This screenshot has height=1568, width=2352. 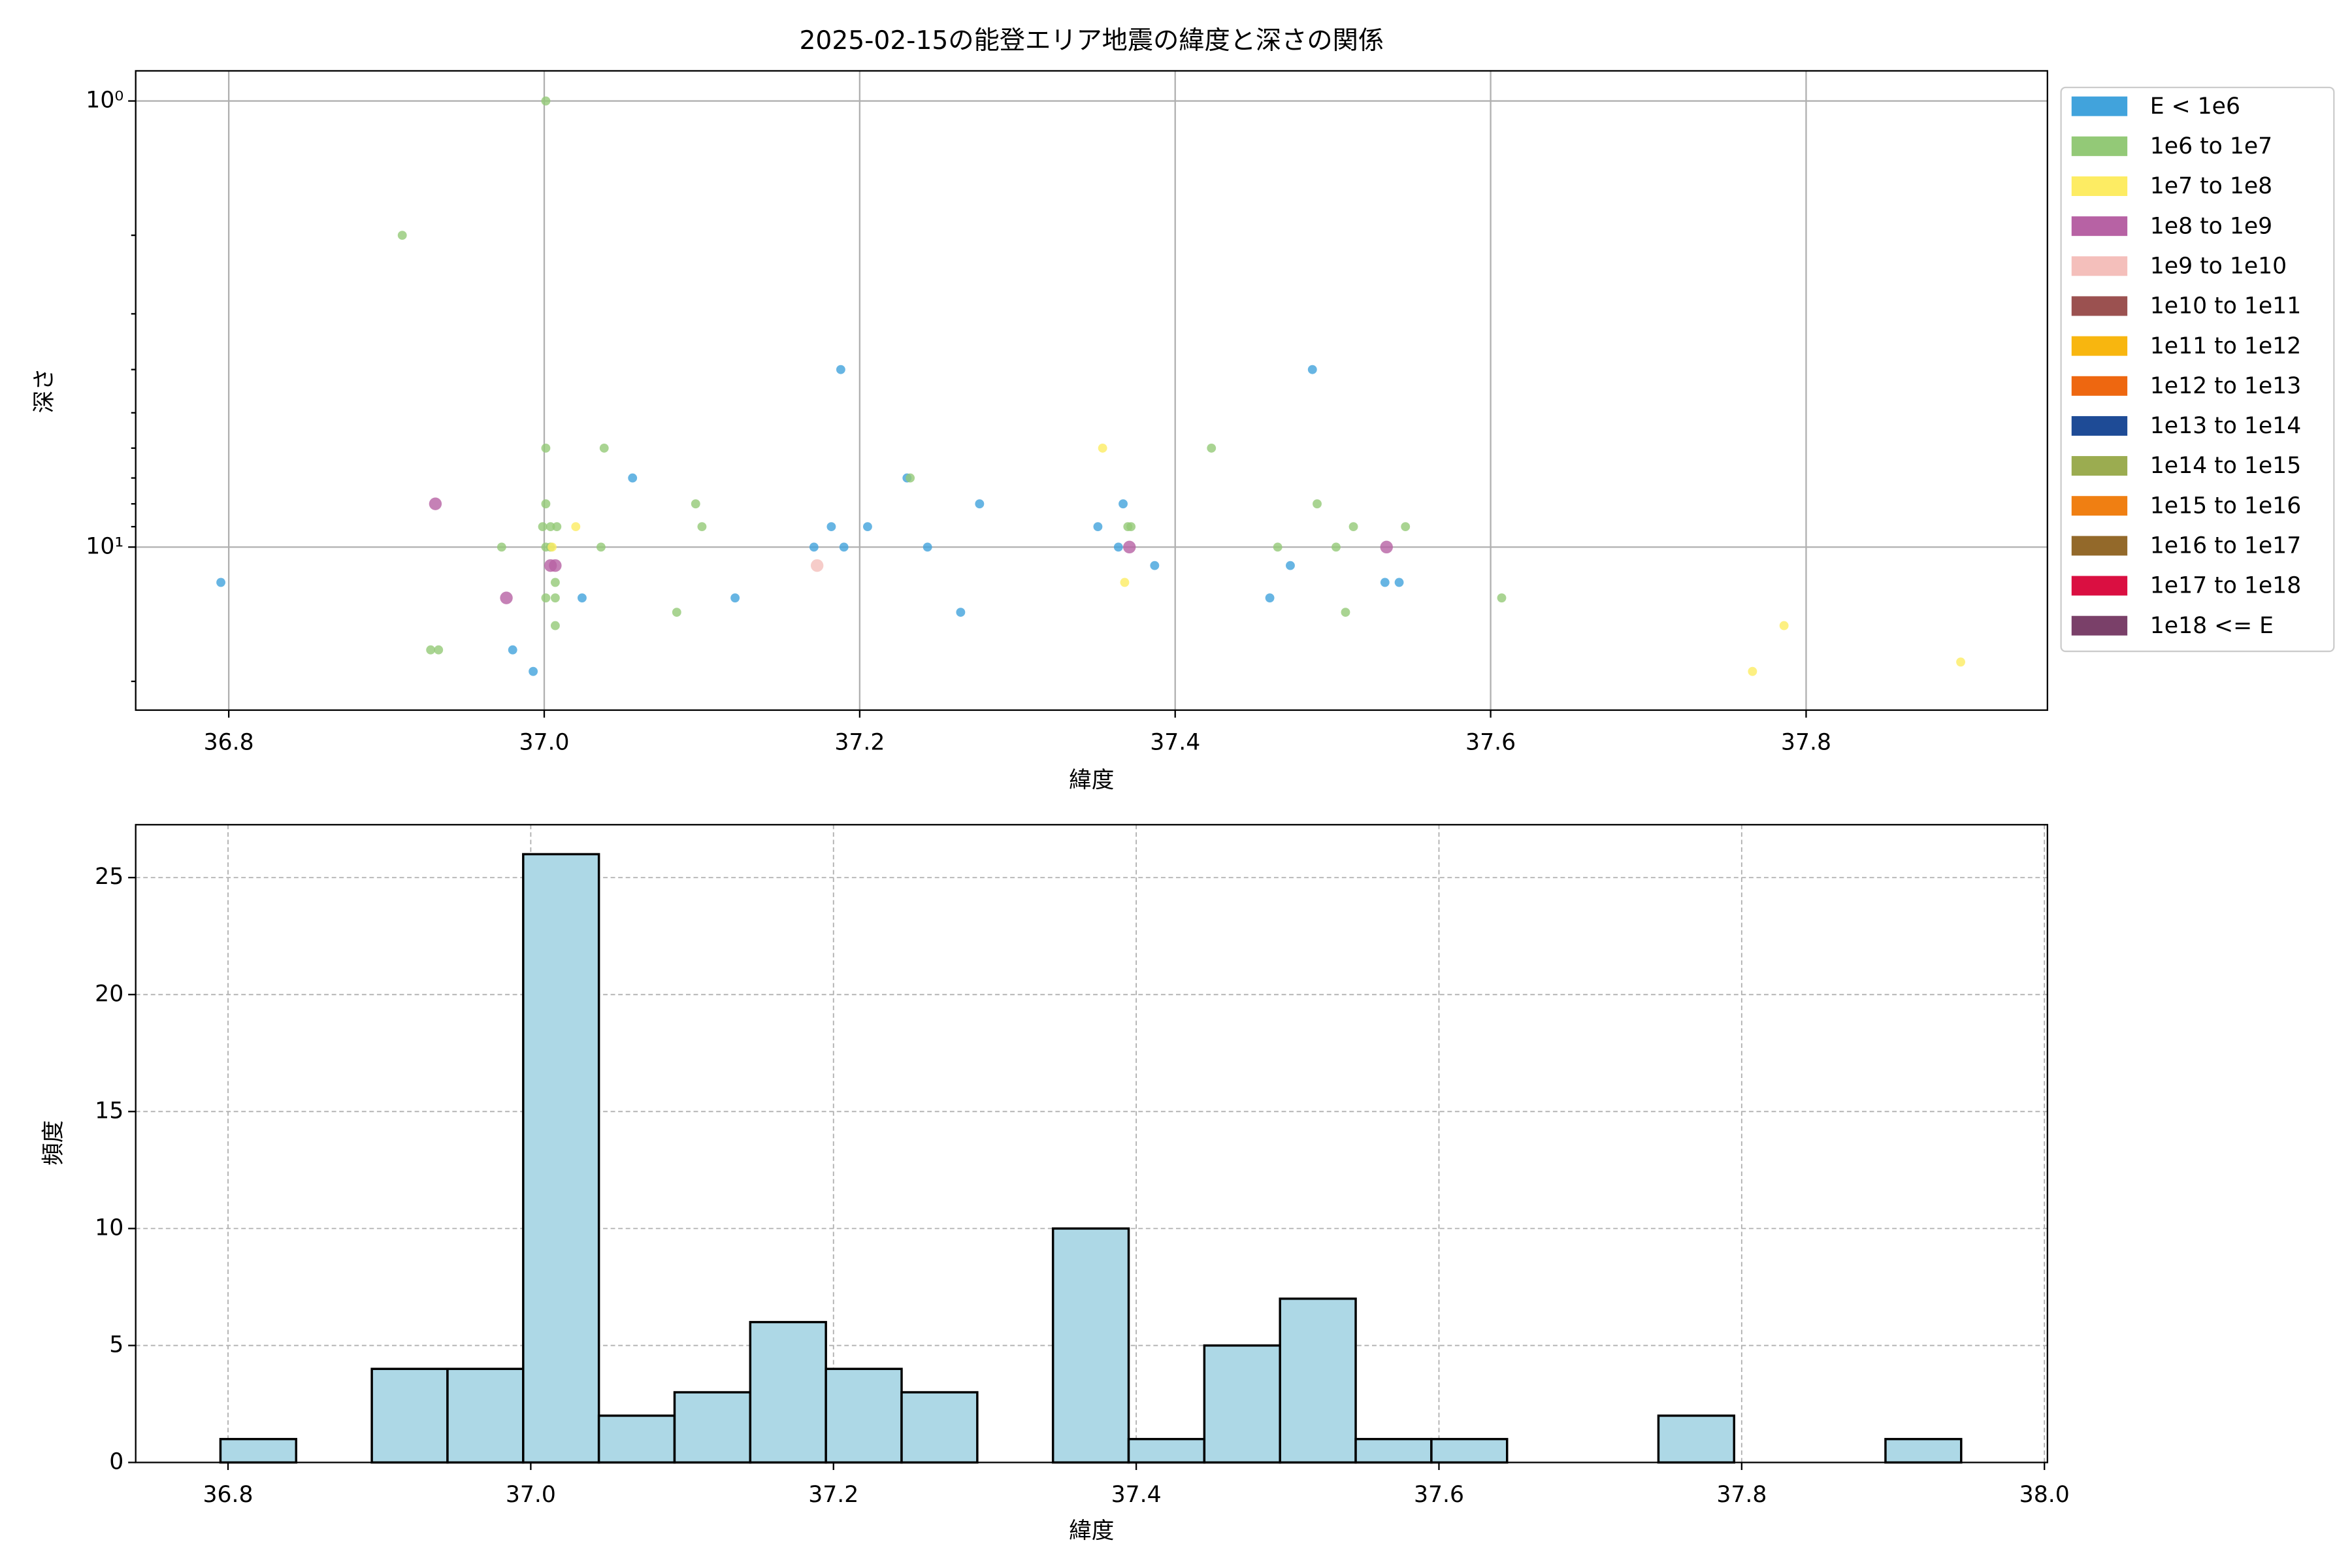 What do you see at coordinates (2225, 386) in the screenshot?
I see `legend-label: 1e12 to 1e13` at bounding box center [2225, 386].